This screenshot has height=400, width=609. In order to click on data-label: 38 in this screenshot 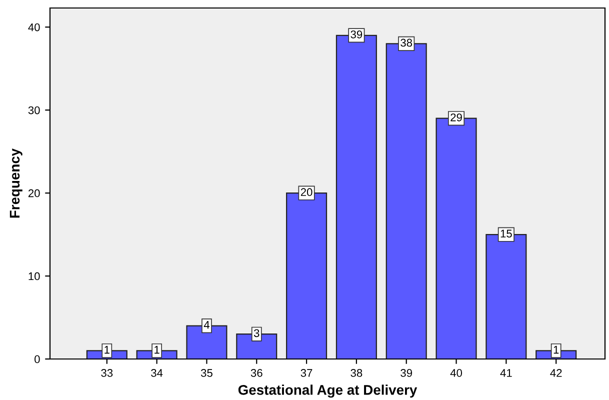, I will do `click(406, 42)`.